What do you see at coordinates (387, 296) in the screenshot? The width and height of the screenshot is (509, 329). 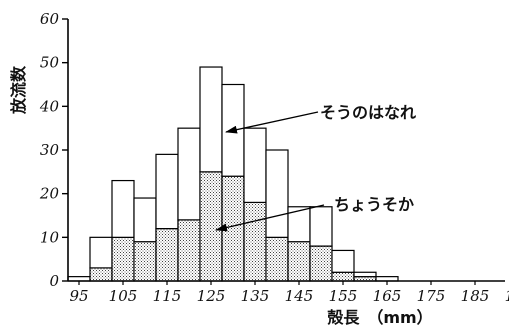 I see `x-tick-label-165: 165` at bounding box center [387, 296].